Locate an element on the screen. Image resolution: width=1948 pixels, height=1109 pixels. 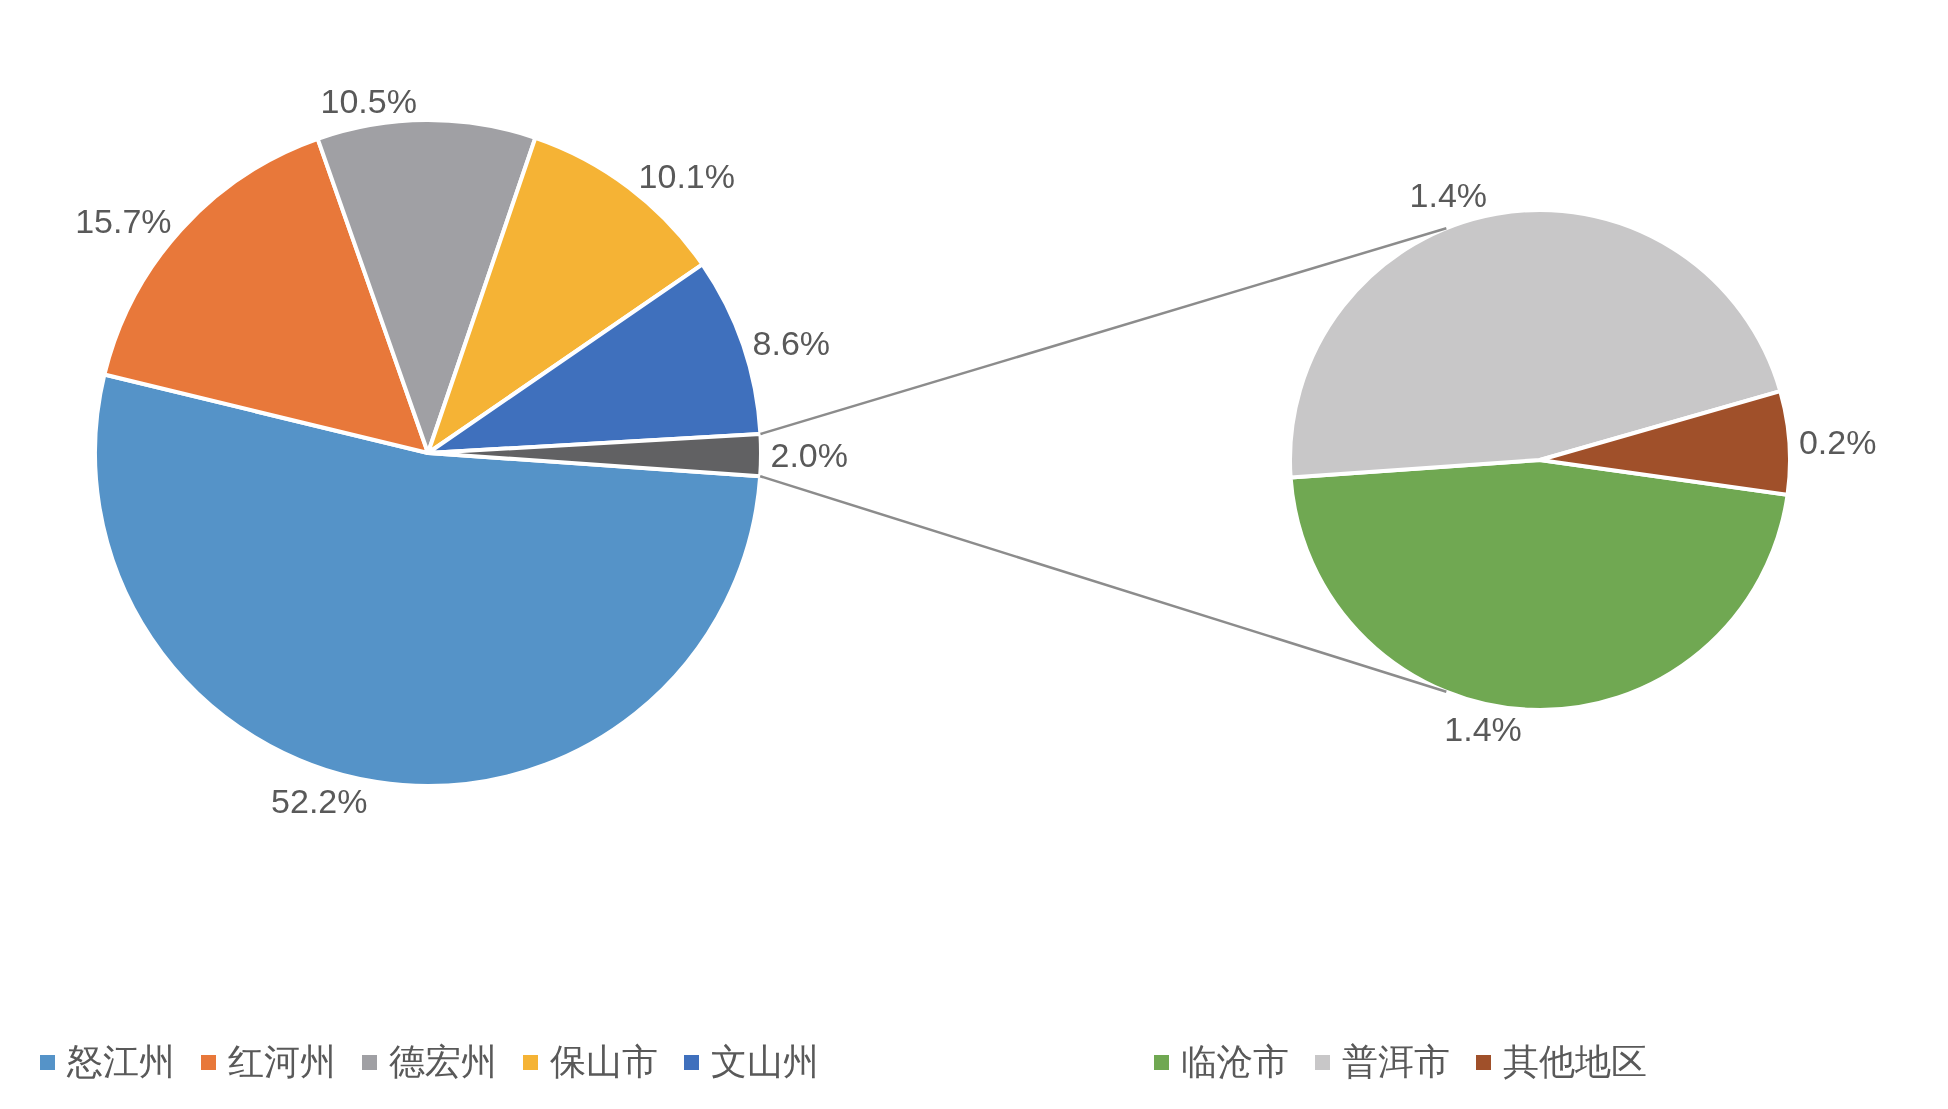
legend-label: 文山州 is located at coordinates (765, 1062).